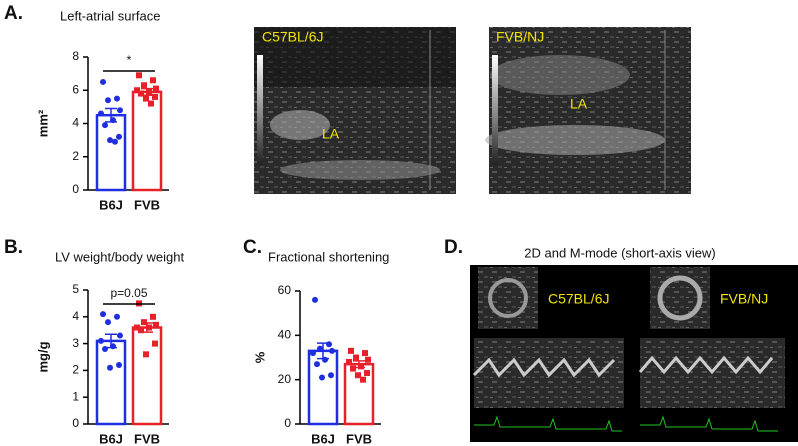  What do you see at coordinates (120, 256) in the screenshot?
I see `chart-title: LV weight/body weight` at bounding box center [120, 256].